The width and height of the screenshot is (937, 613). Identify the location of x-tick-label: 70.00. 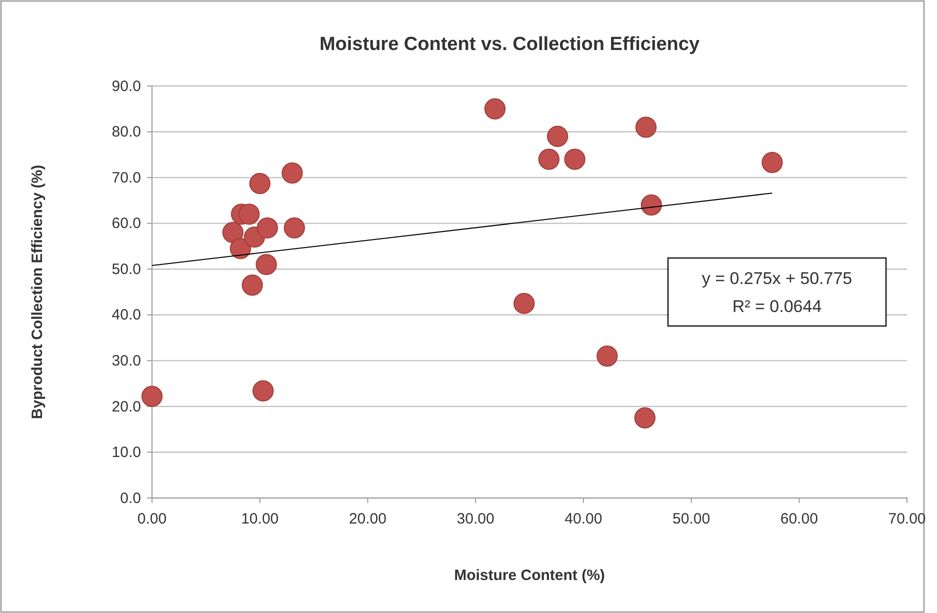
(907, 519).